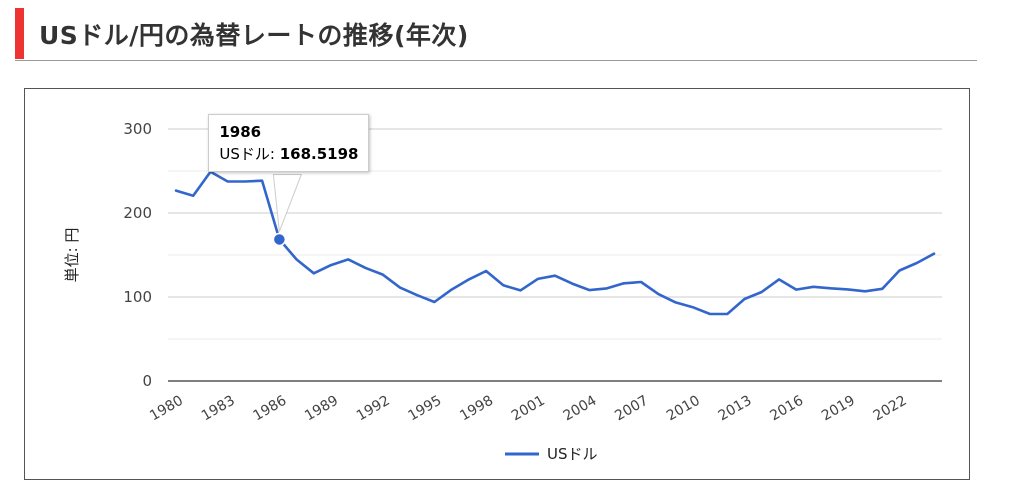 This screenshot has width=1012, height=483. Describe the element at coordinates (496, 34) in the screenshot. I see `page-header: USドル/円の為替レートの推移(年次)` at that location.